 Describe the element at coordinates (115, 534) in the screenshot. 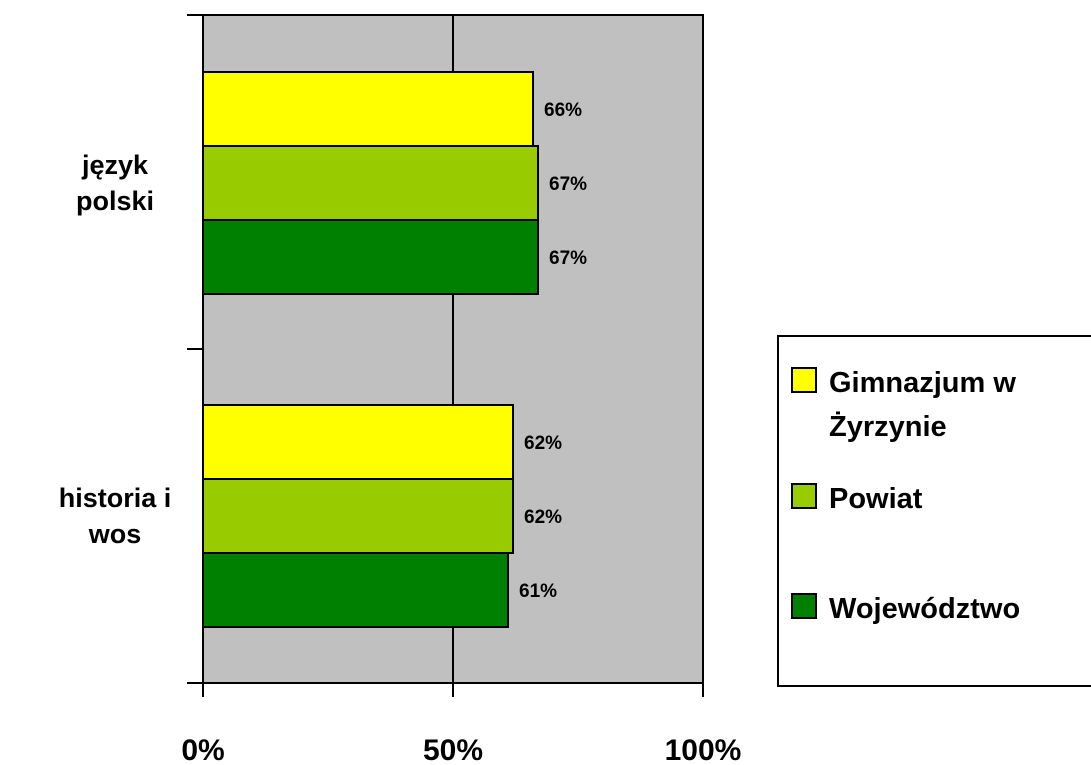

I see `category-label-1-1: wos` at that location.